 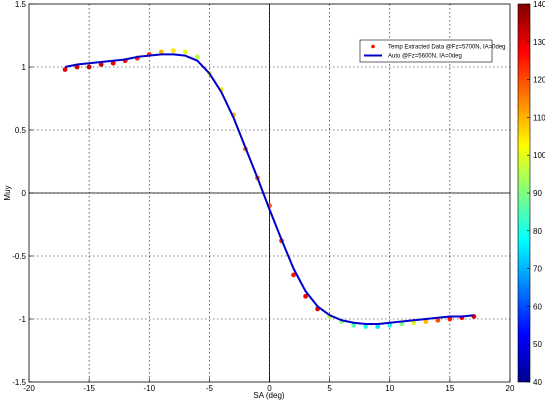 I want to click on colorbar-tick-label-4: 80, so click(x=537, y=231).